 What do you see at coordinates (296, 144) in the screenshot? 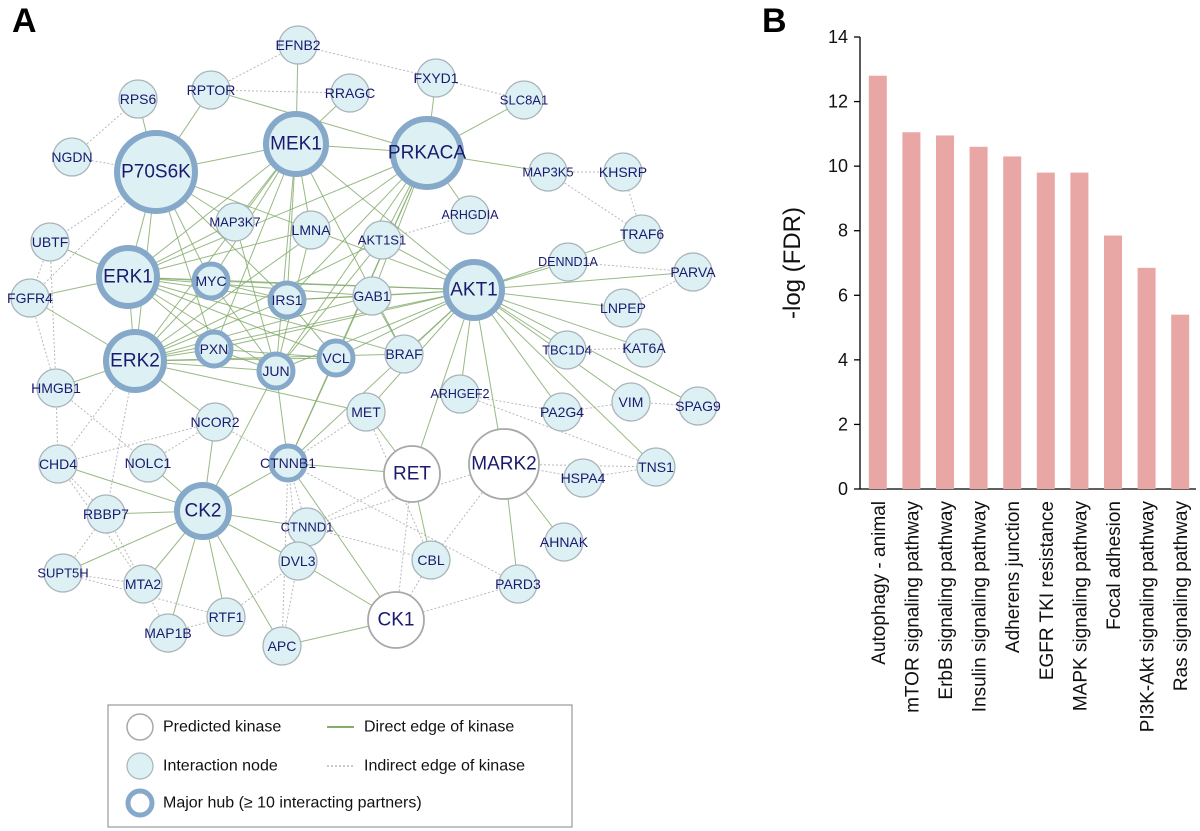
I see `node-label: MEK1` at bounding box center [296, 144].